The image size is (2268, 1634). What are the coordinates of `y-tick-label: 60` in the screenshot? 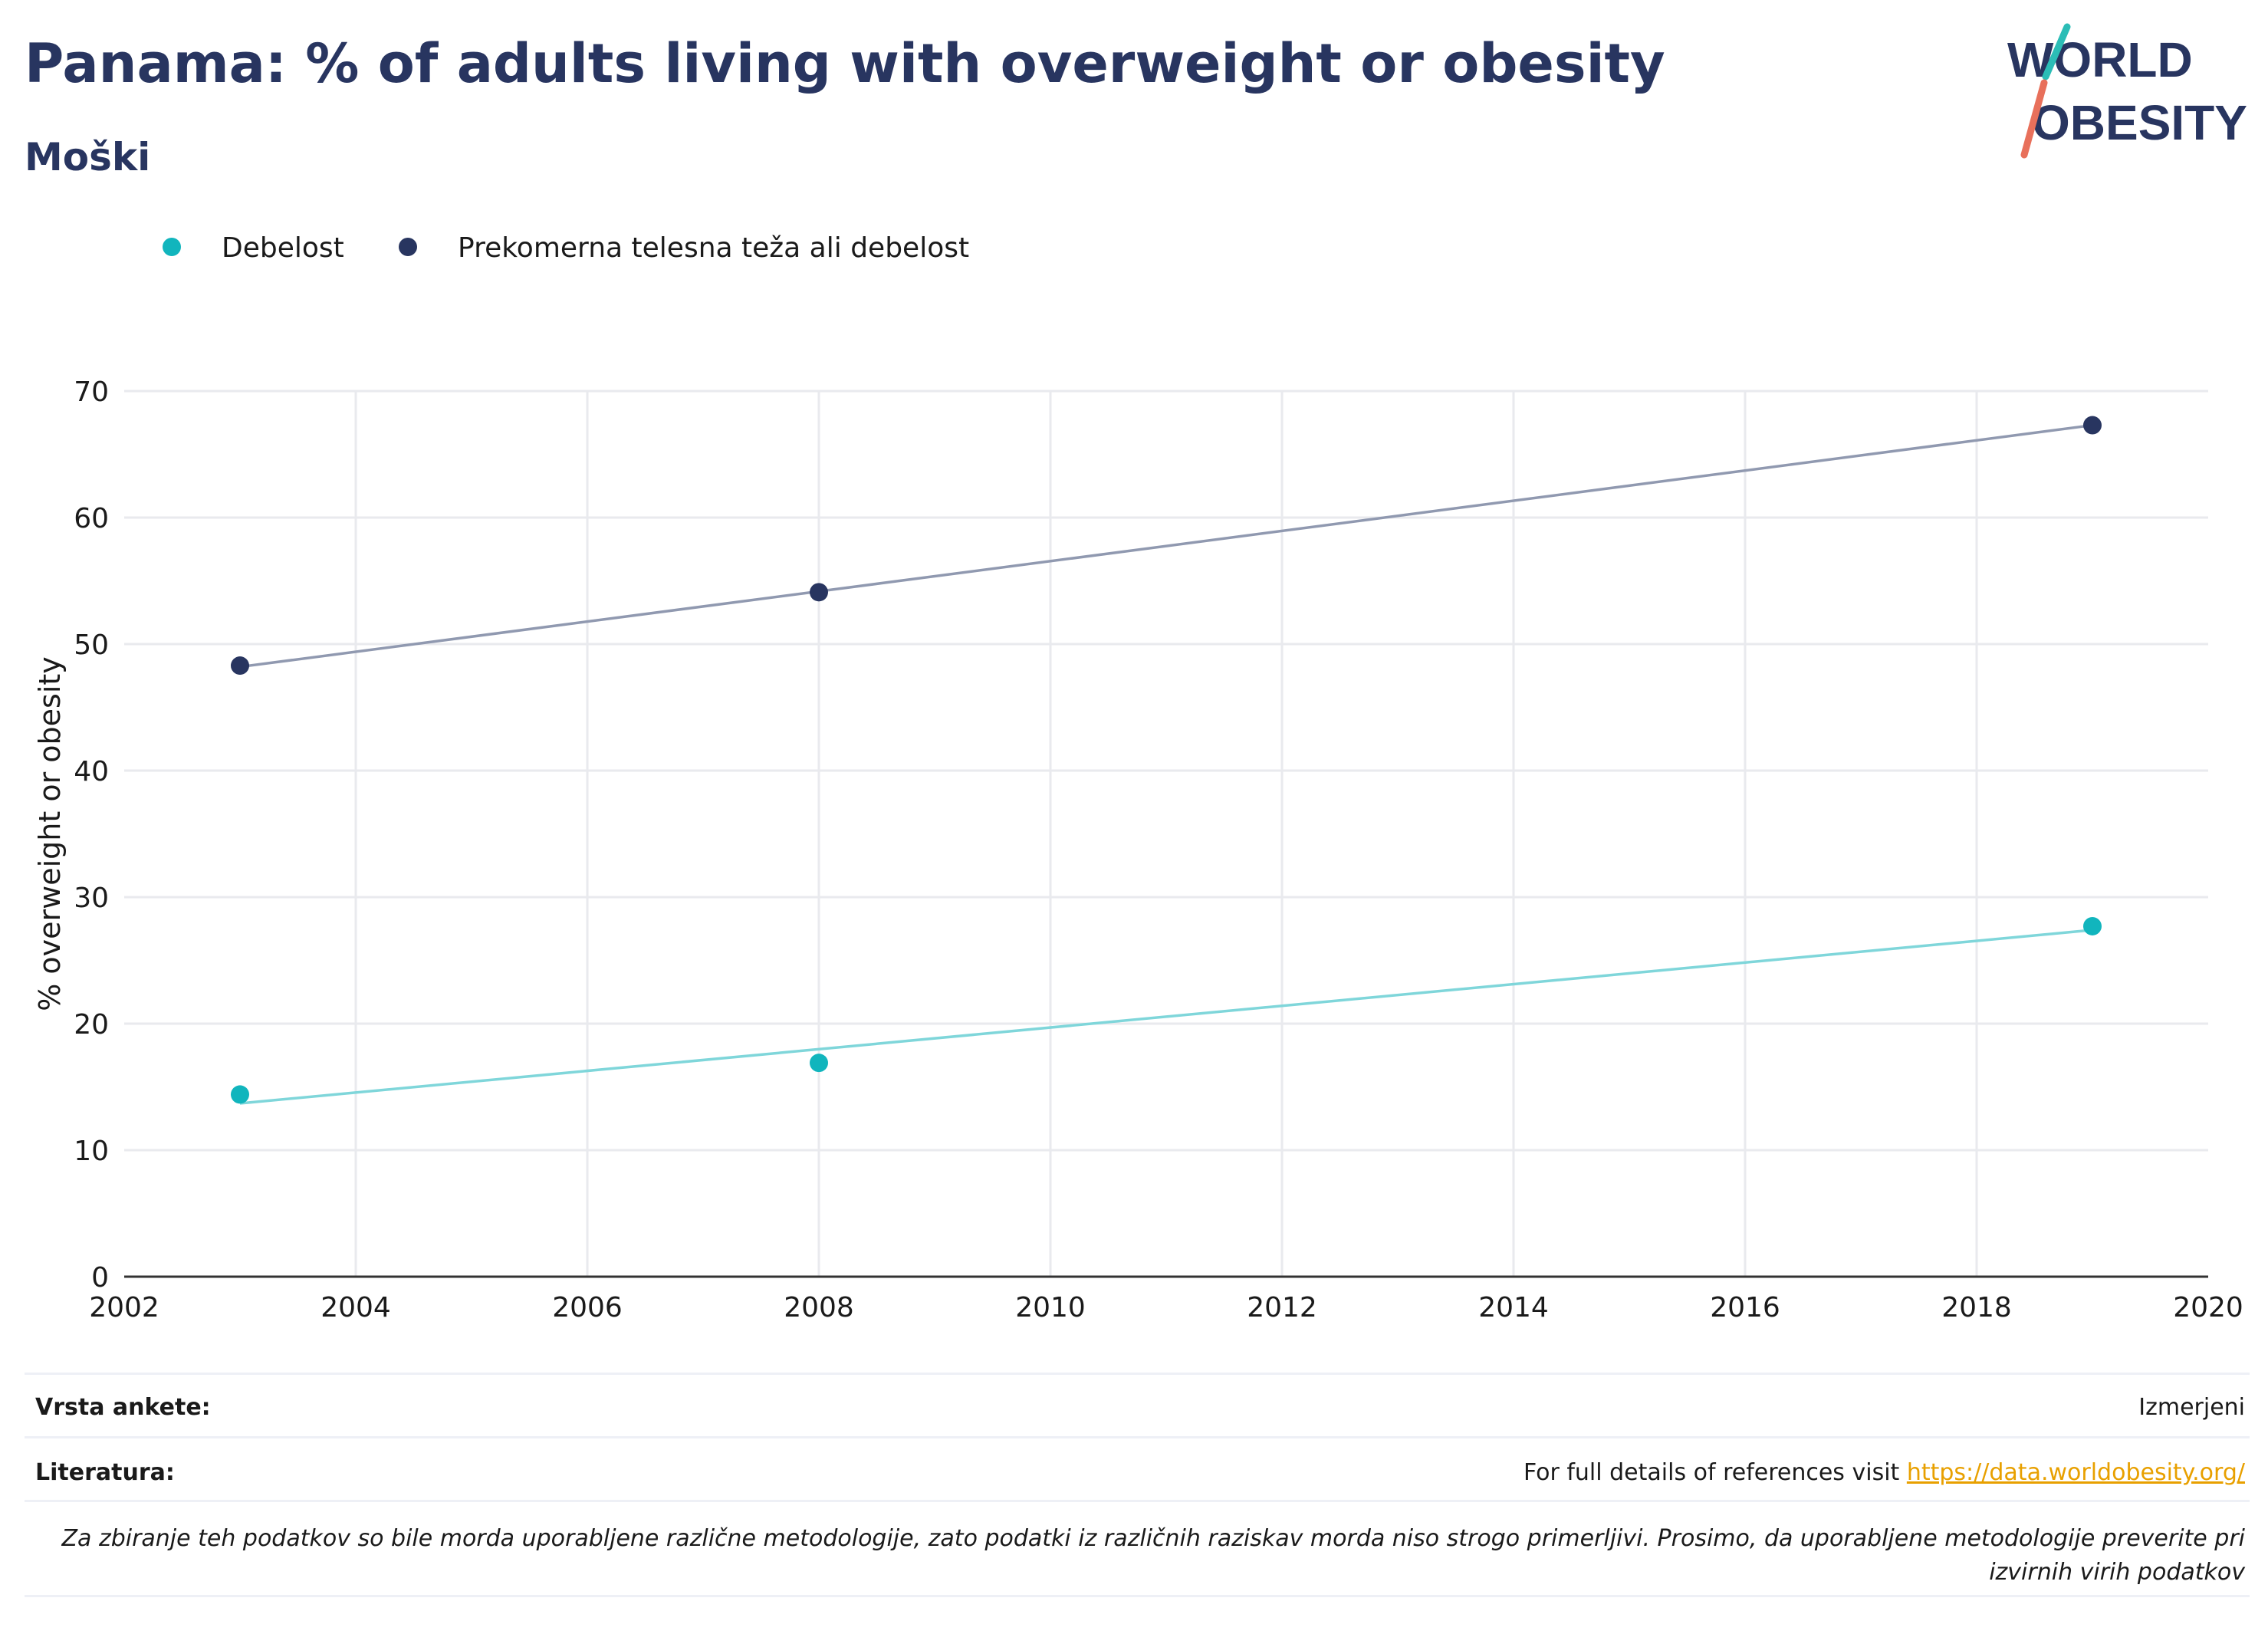 It's located at (91, 519).